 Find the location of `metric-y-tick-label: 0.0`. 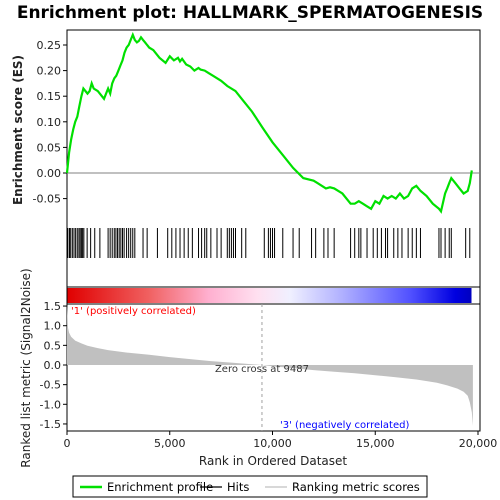

metric-y-tick-label: 0.0 is located at coordinates (53, 365).